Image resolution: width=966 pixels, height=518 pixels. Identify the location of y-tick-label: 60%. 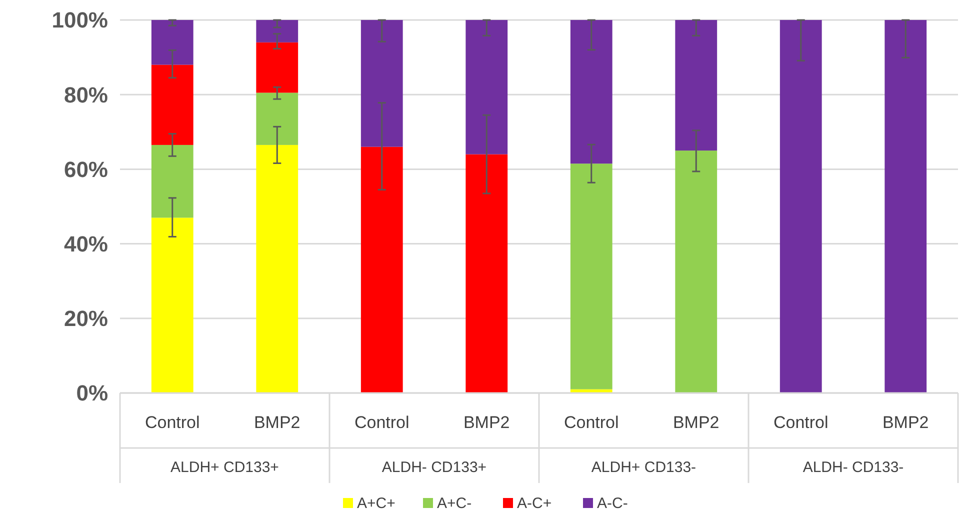
(86, 169).